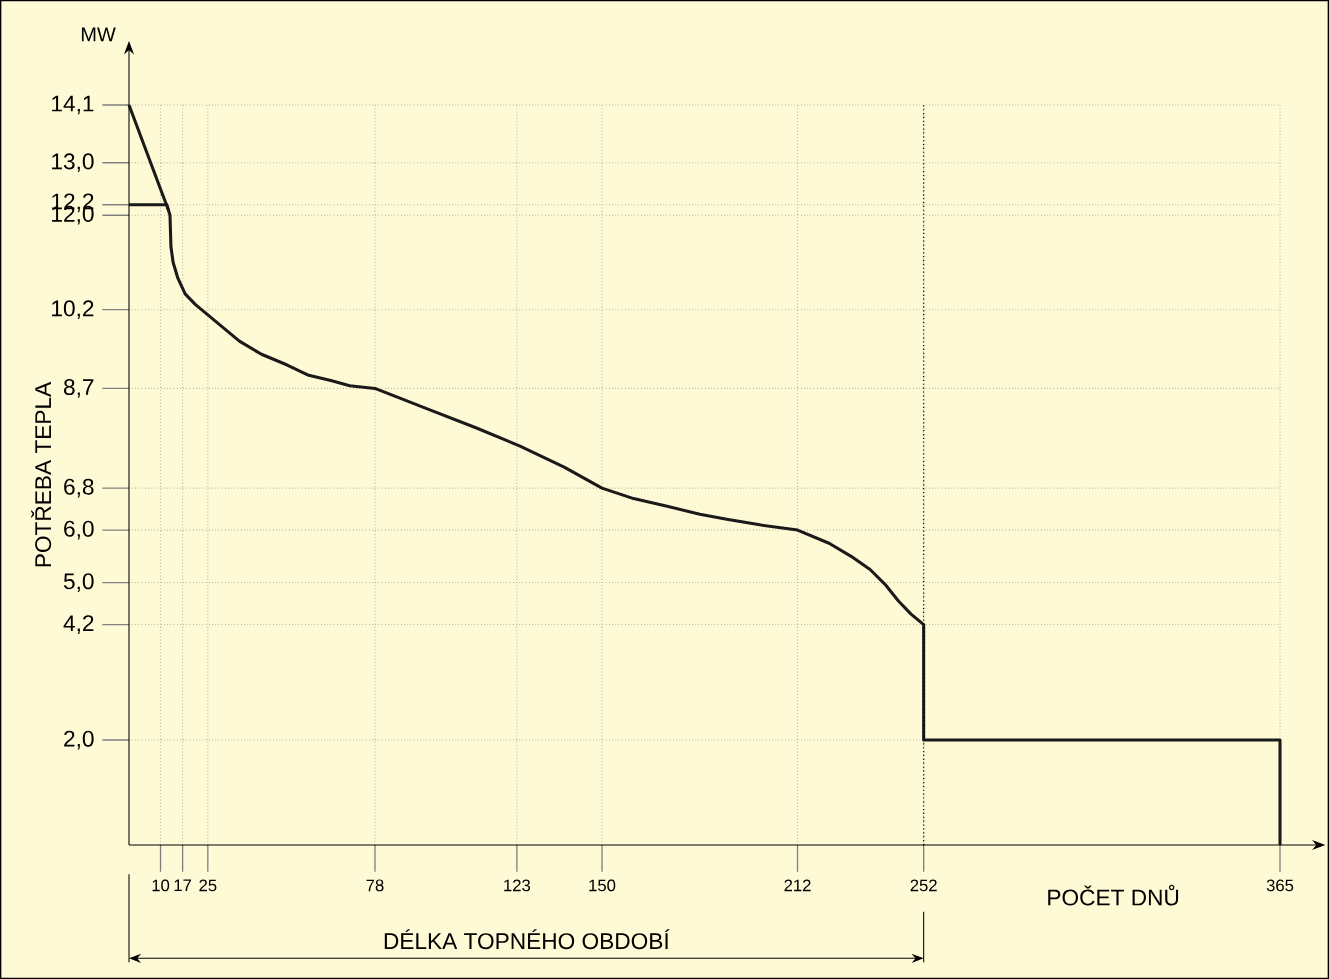  What do you see at coordinates (1113, 895) in the screenshot?
I see `x-axis-title: POČET DNŮ` at bounding box center [1113, 895].